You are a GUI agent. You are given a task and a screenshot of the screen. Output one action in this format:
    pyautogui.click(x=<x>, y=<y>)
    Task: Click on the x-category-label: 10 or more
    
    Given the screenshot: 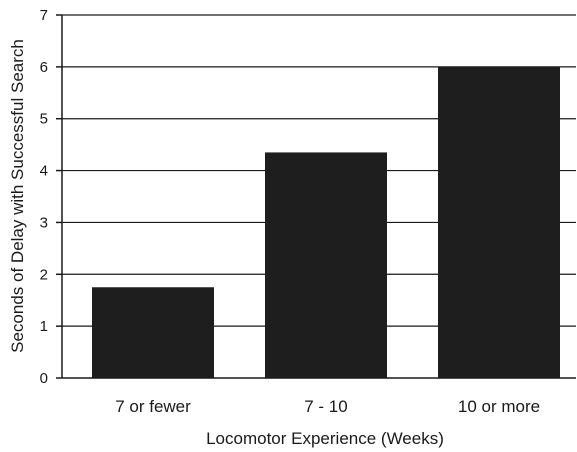 What is the action you would take?
    pyautogui.click(x=499, y=406)
    